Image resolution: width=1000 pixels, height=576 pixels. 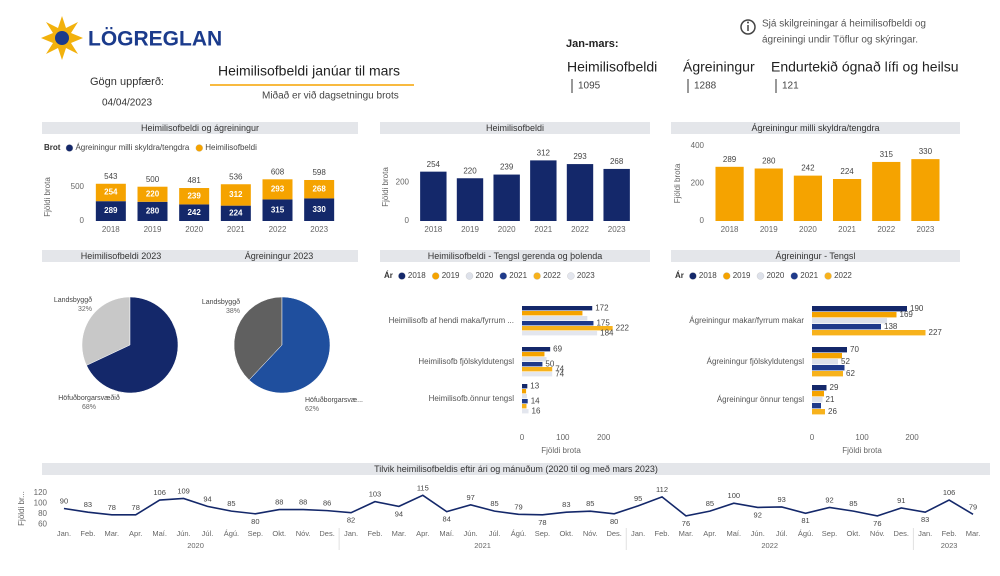 I want to click on data-line, so click(x=518, y=505).